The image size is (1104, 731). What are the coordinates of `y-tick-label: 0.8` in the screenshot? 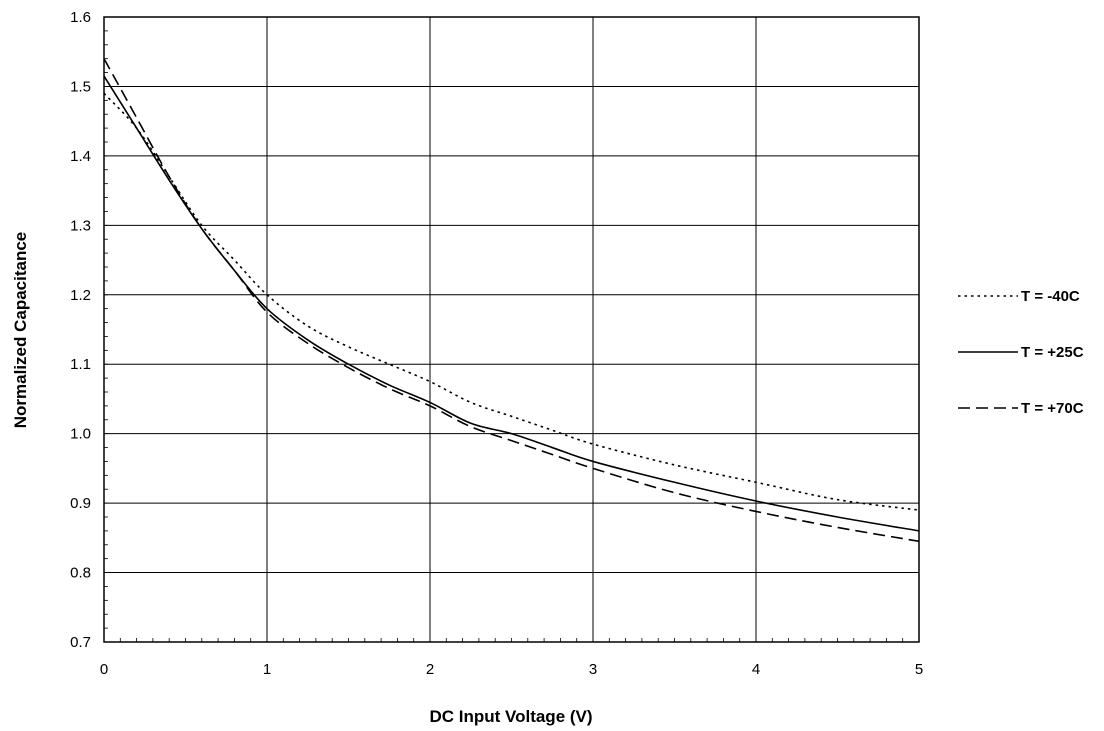 It's located at (80, 573).